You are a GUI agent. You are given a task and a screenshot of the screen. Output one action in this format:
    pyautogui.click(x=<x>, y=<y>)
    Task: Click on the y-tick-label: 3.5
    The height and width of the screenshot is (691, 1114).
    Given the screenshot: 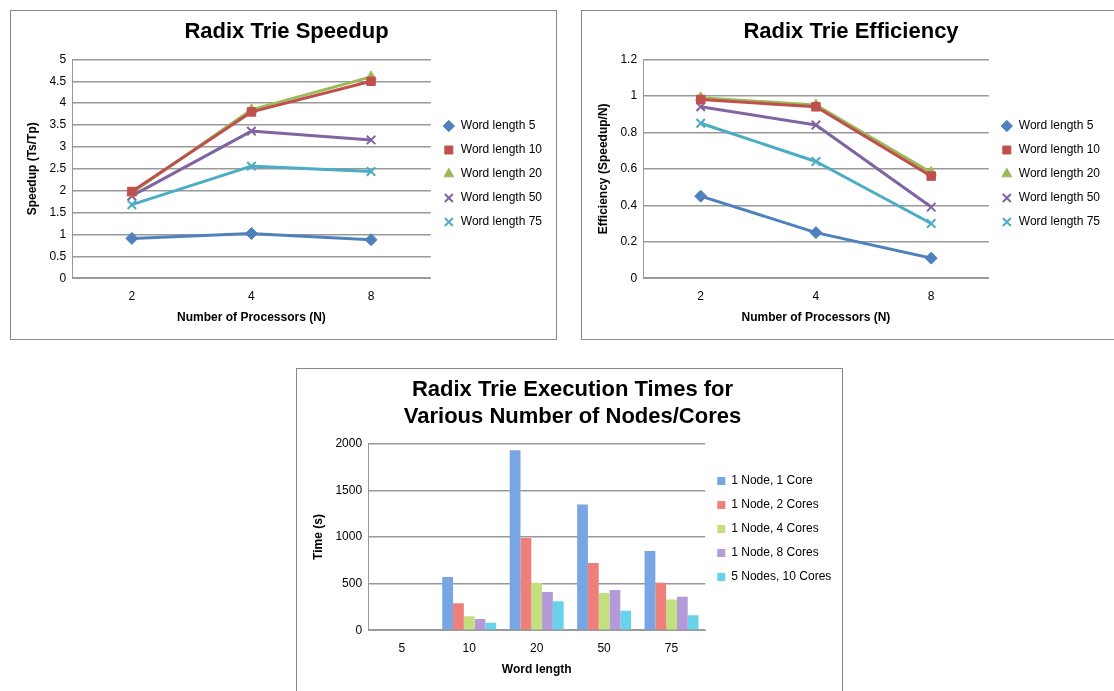 What is the action you would take?
    pyautogui.click(x=58, y=124)
    